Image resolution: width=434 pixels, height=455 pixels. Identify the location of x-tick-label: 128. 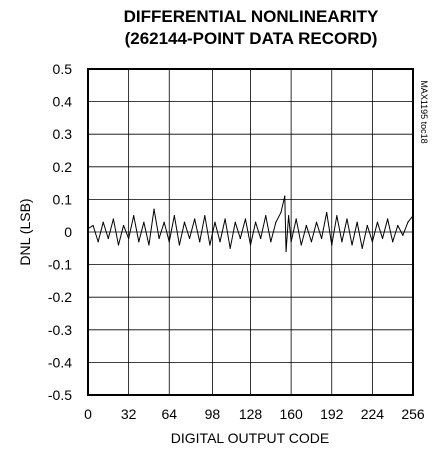
(251, 414).